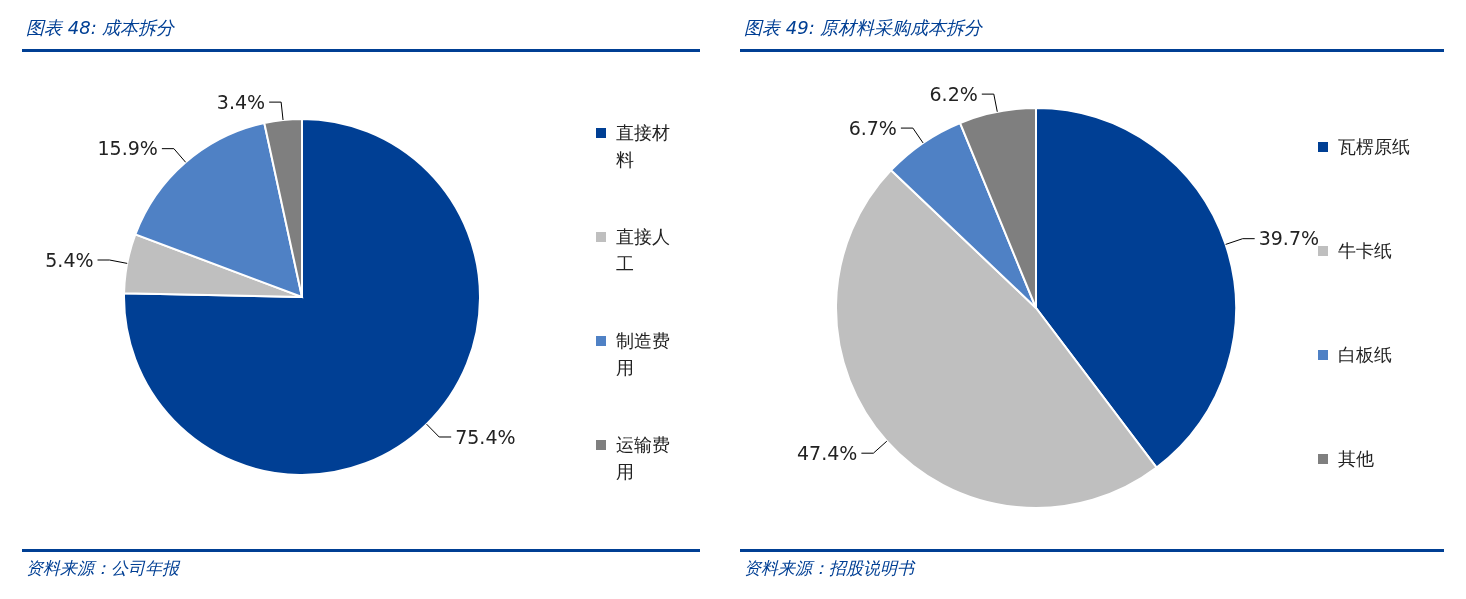 The image size is (1466, 599). I want to click on text: 资料来源：招股说明书, so click(830, 568).